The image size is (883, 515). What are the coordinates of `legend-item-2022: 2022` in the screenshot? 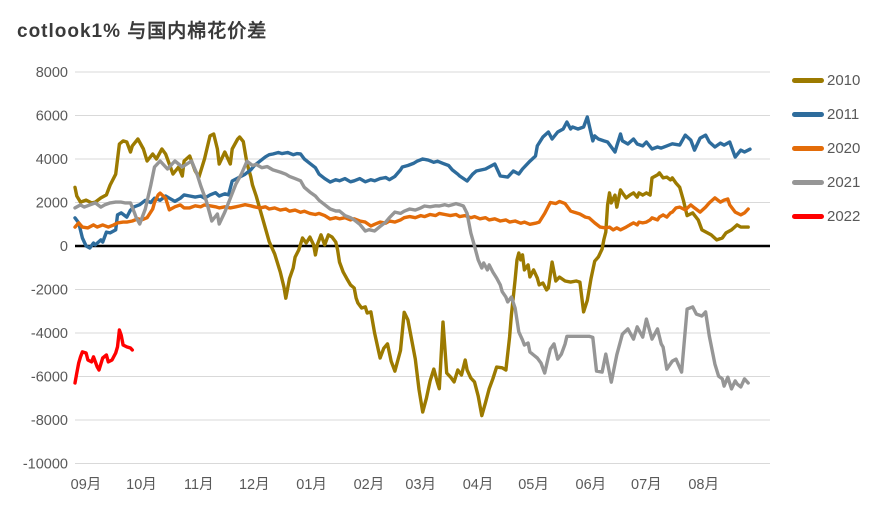 It's located at (826, 216).